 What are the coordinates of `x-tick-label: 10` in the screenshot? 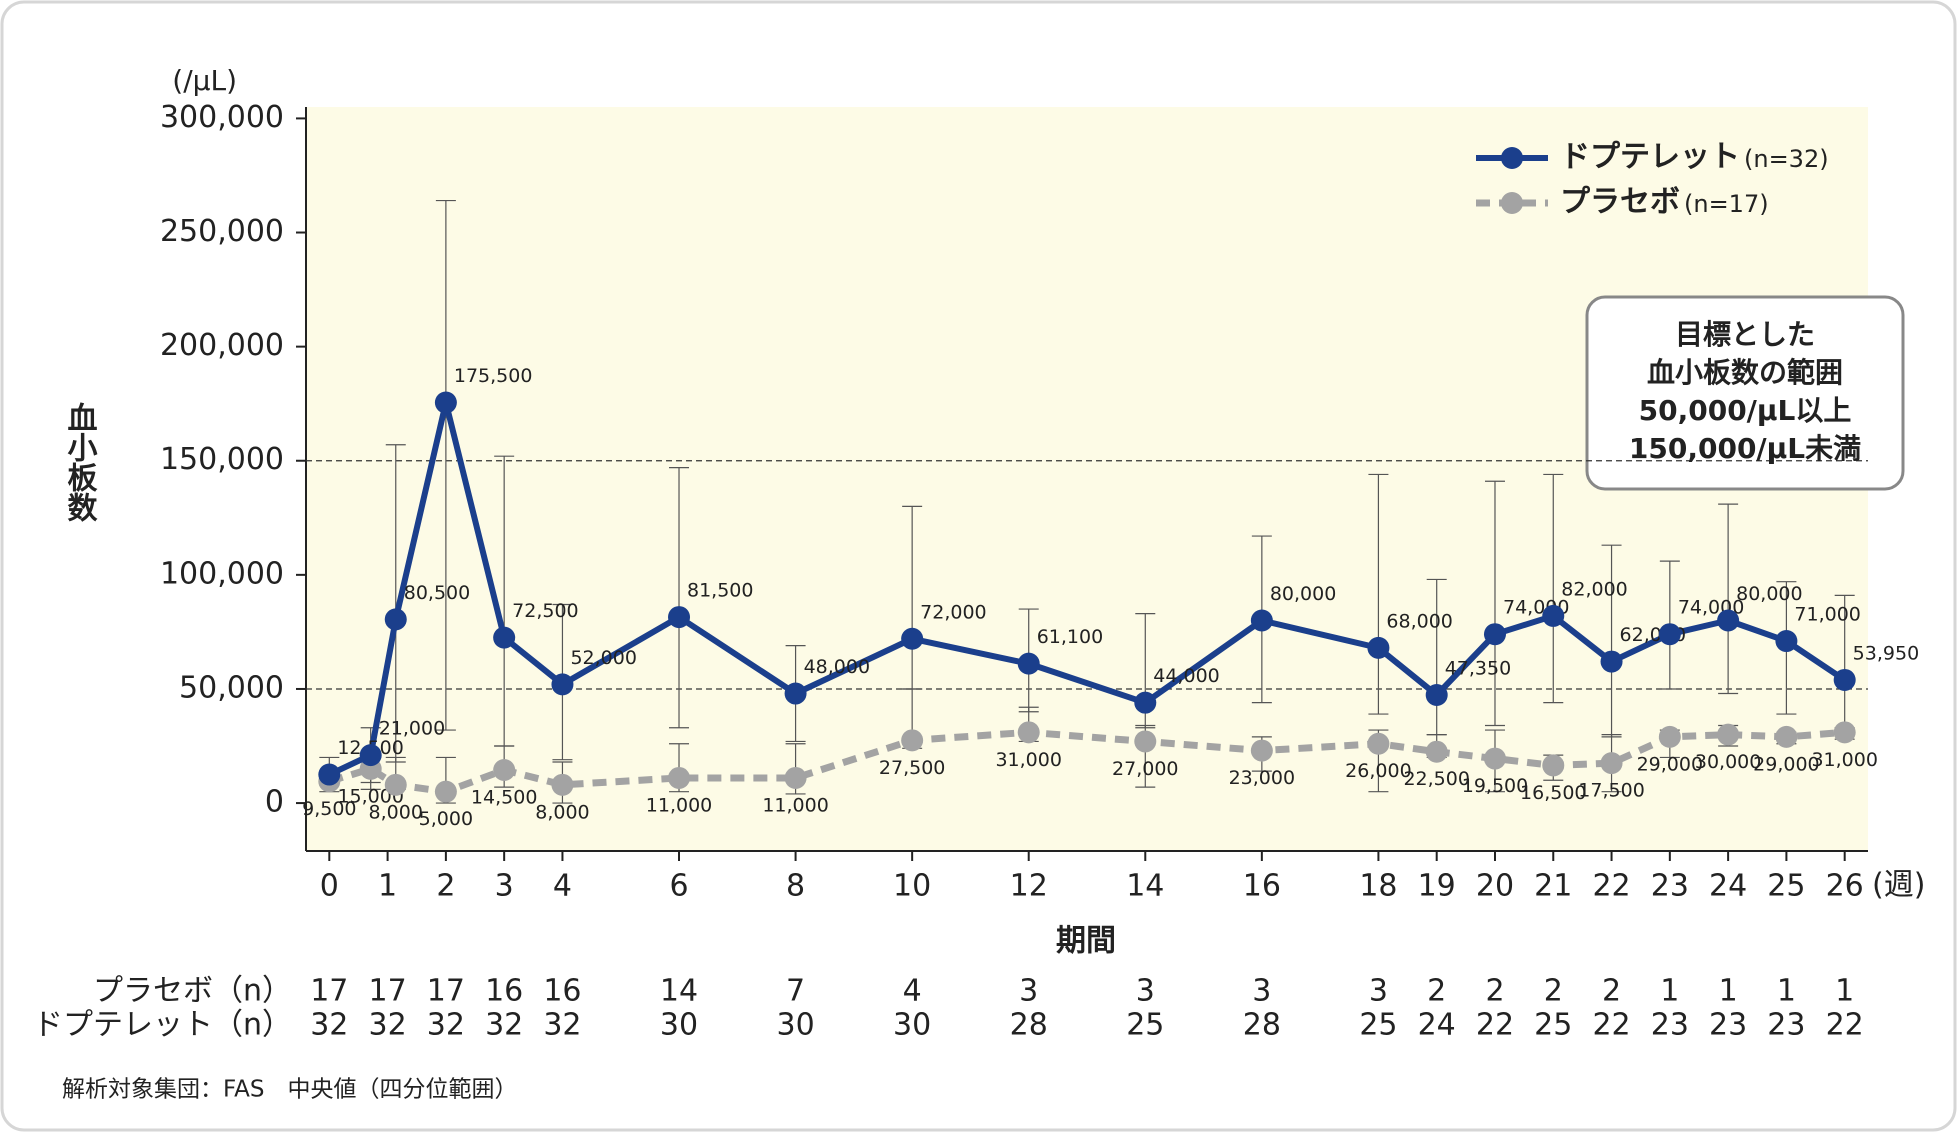 It's located at (912, 886).